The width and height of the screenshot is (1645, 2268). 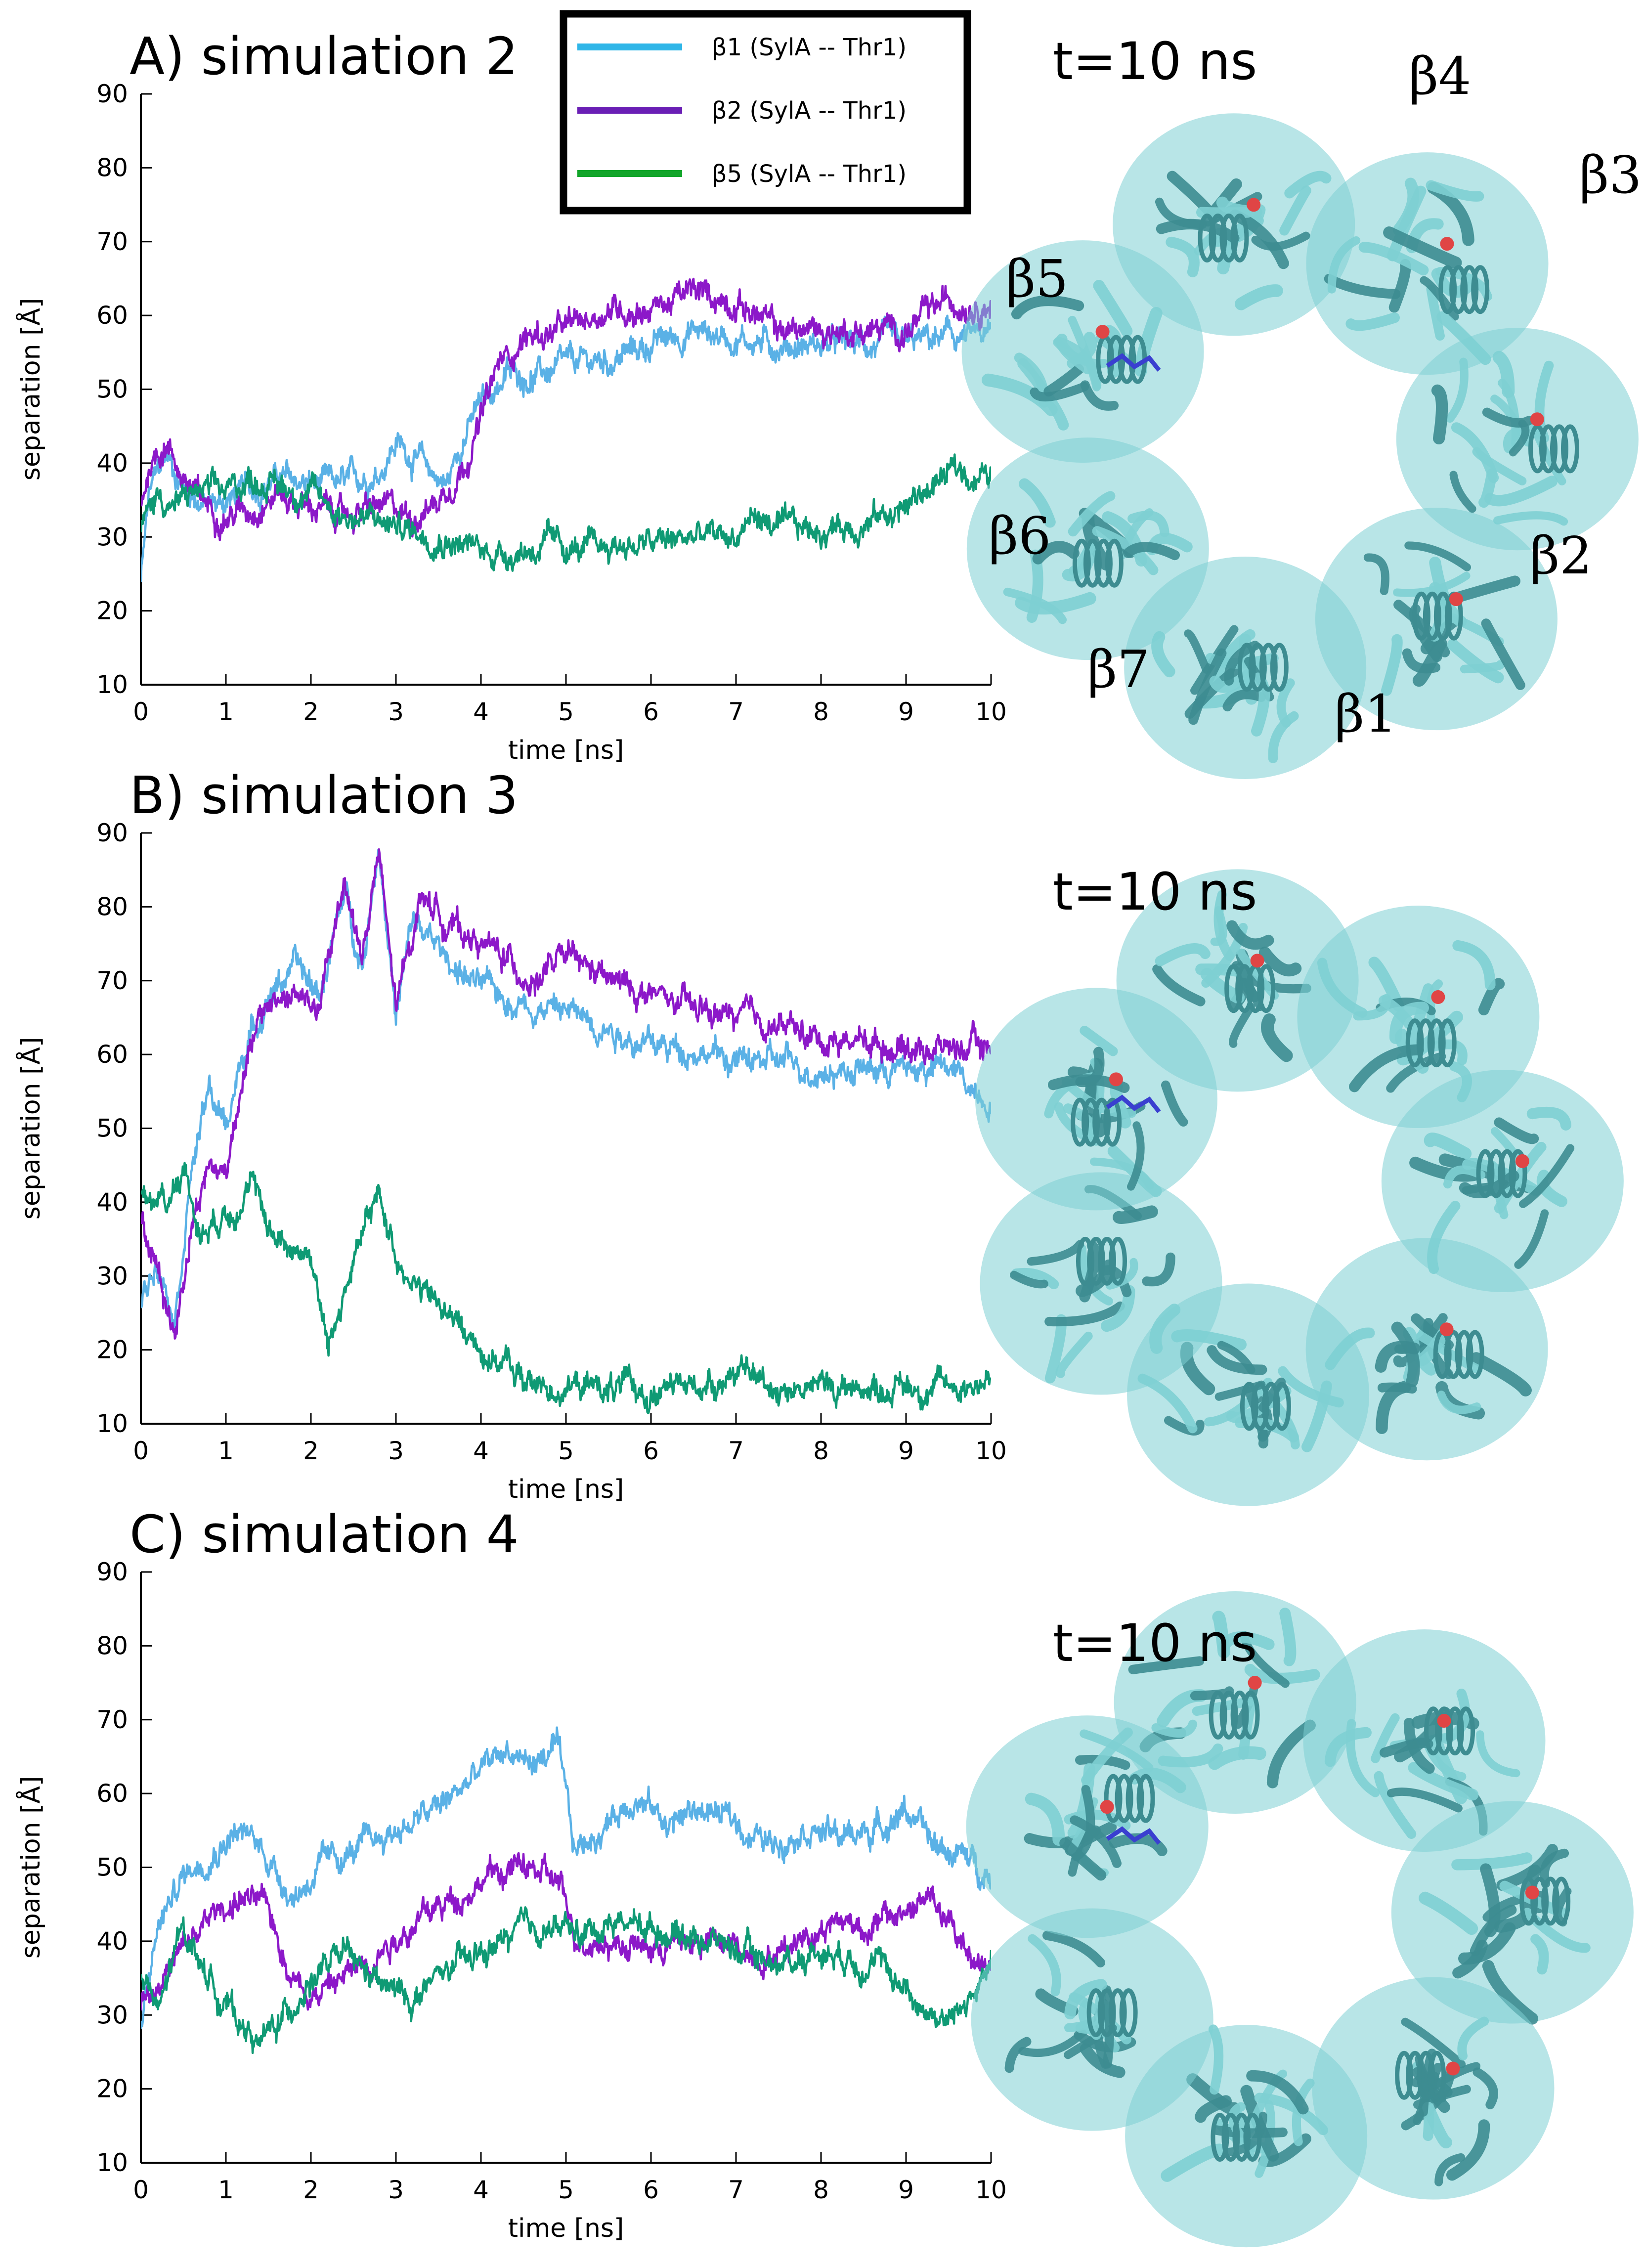 What do you see at coordinates (112, 1720) in the screenshot?
I see `y-tick-label: 70` at bounding box center [112, 1720].